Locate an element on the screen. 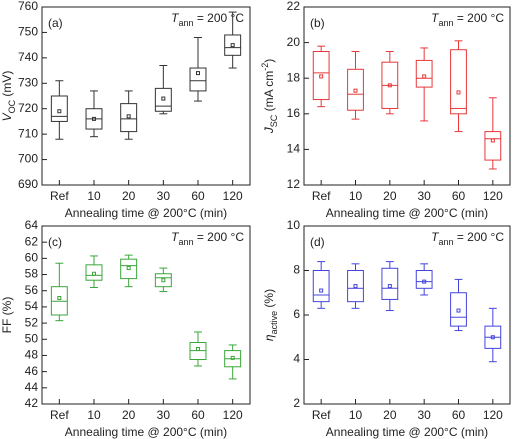 Image resolution: width=520 pixels, height=439 pixels. panel-label: (c) is located at coordinates (55, 242).